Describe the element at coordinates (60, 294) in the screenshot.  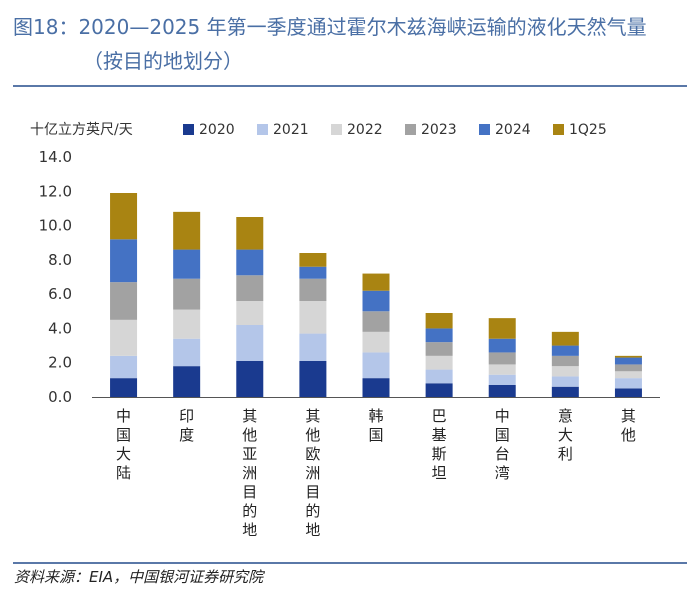
I see `y-tick-label: 6.0` at that location.